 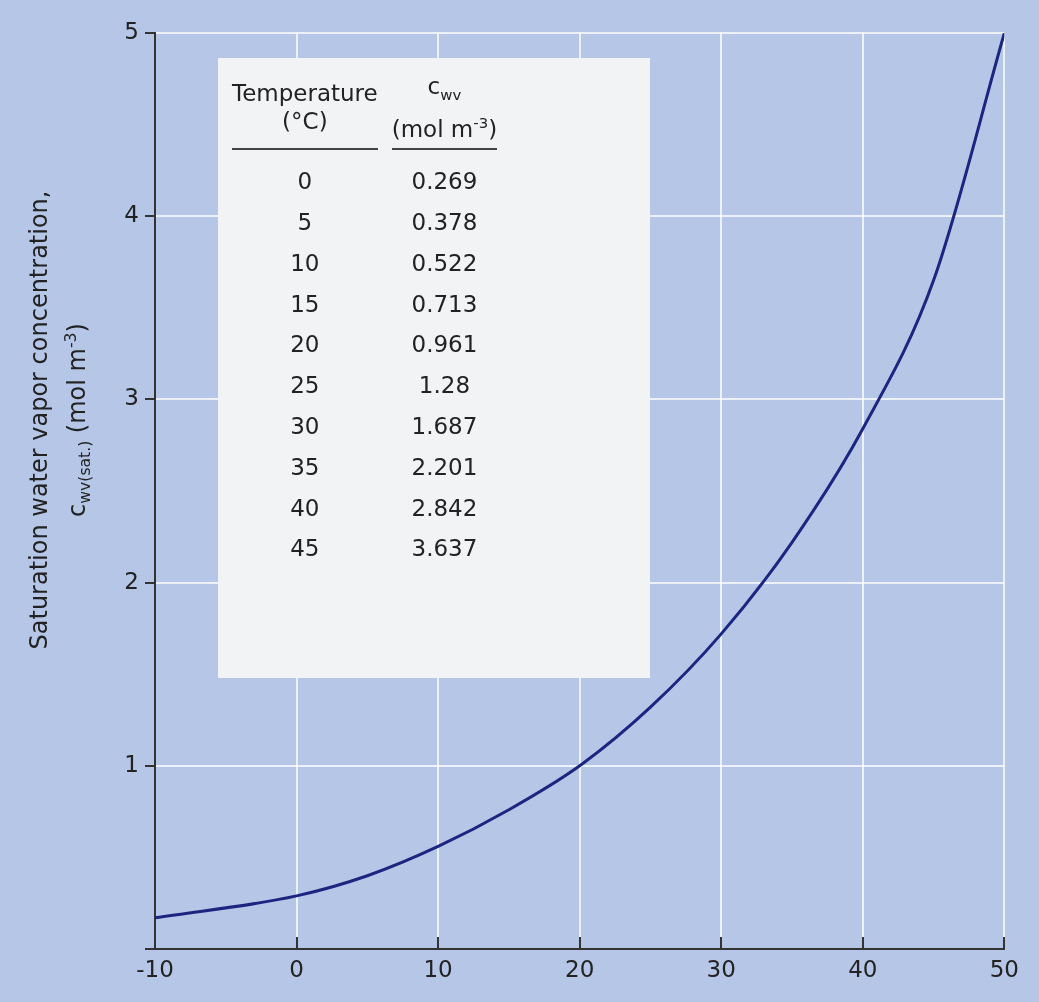 What do you see at coordinates (444, 549) in the screenshot?
I see `annotation: 3.637` at bounding box center [444, 549].